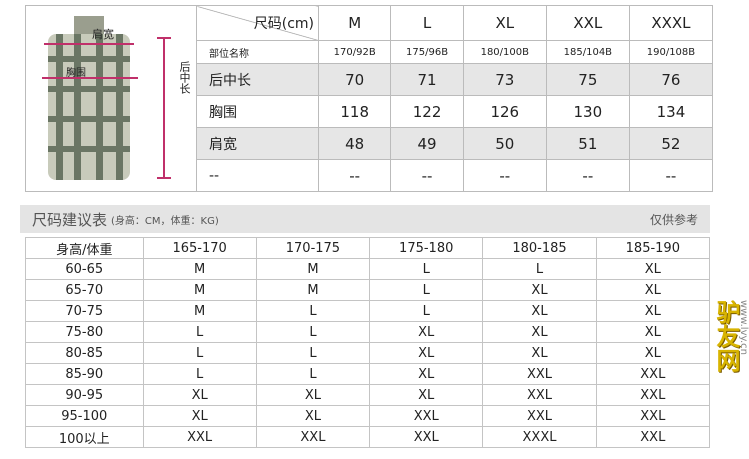 The height and width of the screenshot is (459, 749). Describe the element at coordinates (199, 248) in the screenshot. I see `cell: 165-170` at that location.